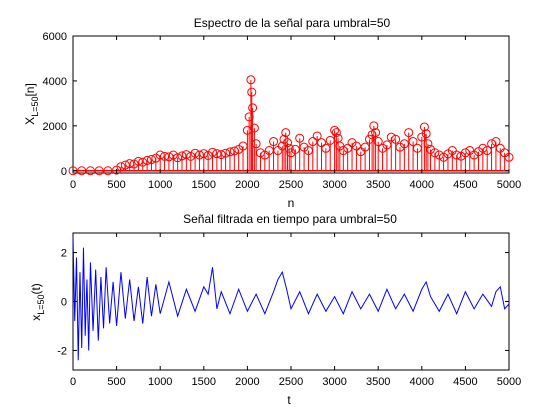 This screenshot has height=420, width=560. Describe the element at coordinates (378, 382) in the screenshot. I see `signal-x-tick-label: 3500` at that location.